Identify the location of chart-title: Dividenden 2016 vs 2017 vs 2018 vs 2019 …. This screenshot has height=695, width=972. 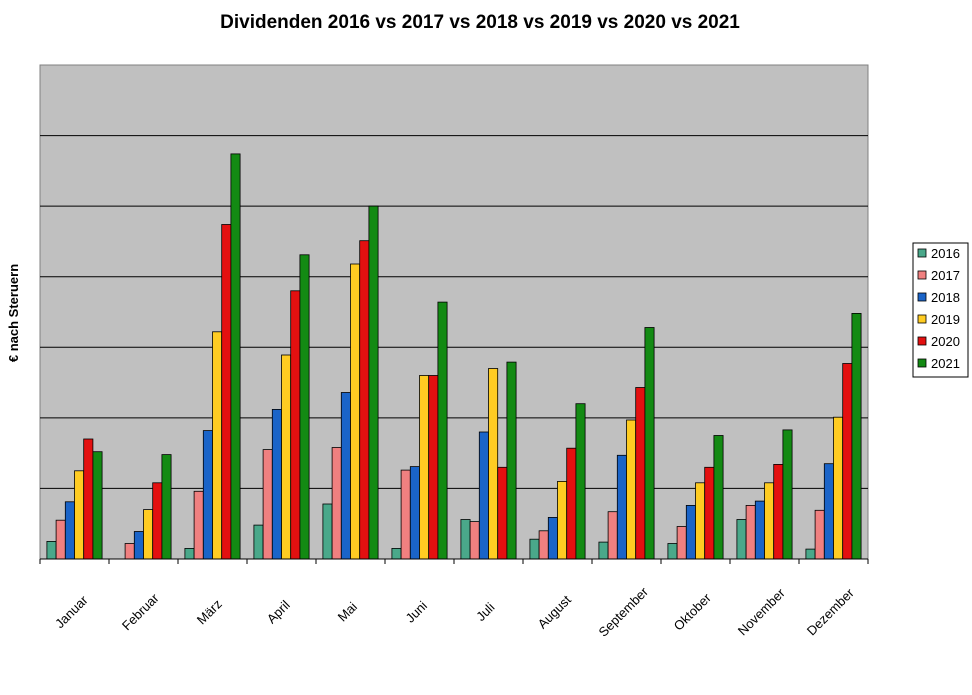
(480, 22).